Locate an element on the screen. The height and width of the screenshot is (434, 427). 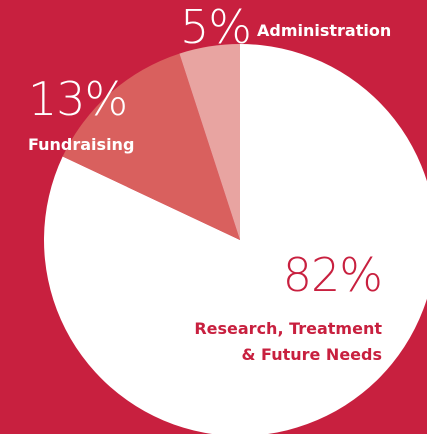
value-label: 82% is located at coordinates (332, 275).